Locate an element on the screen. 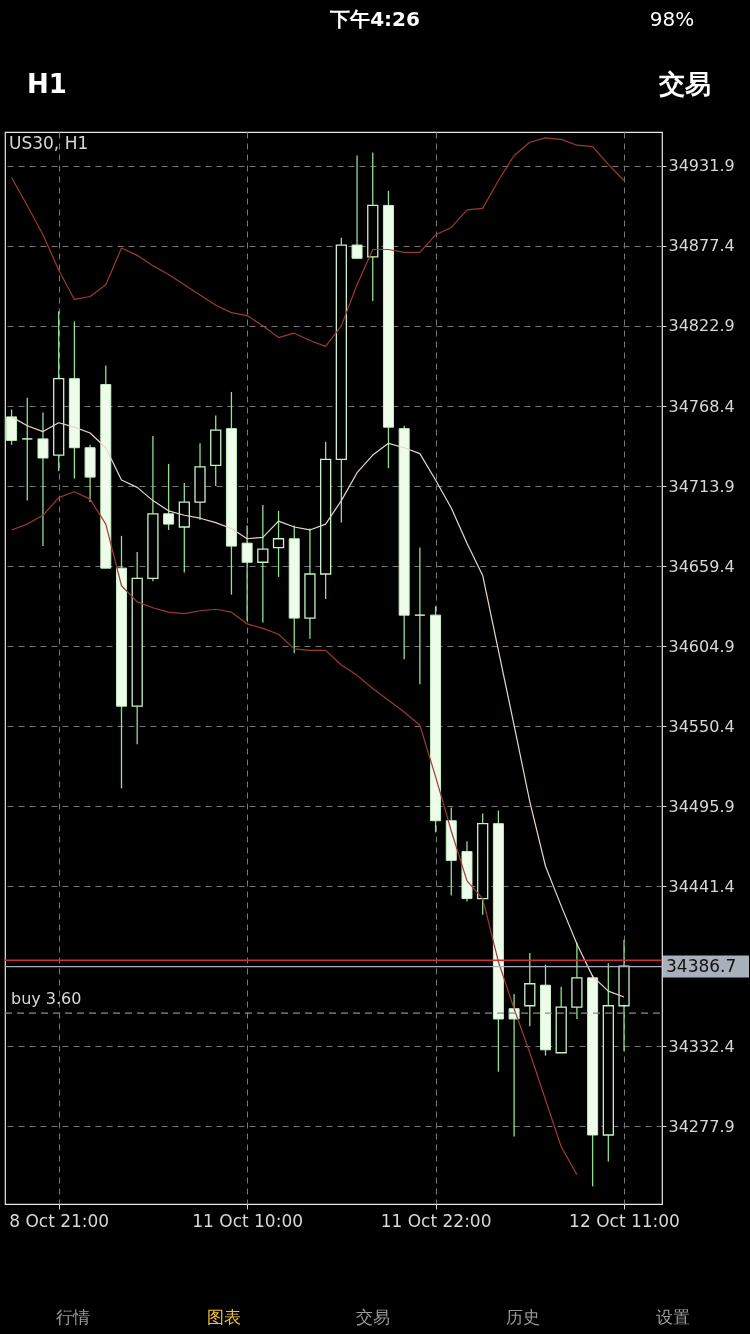 The width and height of the screenshot is (750, 1334). y-tick-label: 34604.9 is located at coordinates (701, 646).